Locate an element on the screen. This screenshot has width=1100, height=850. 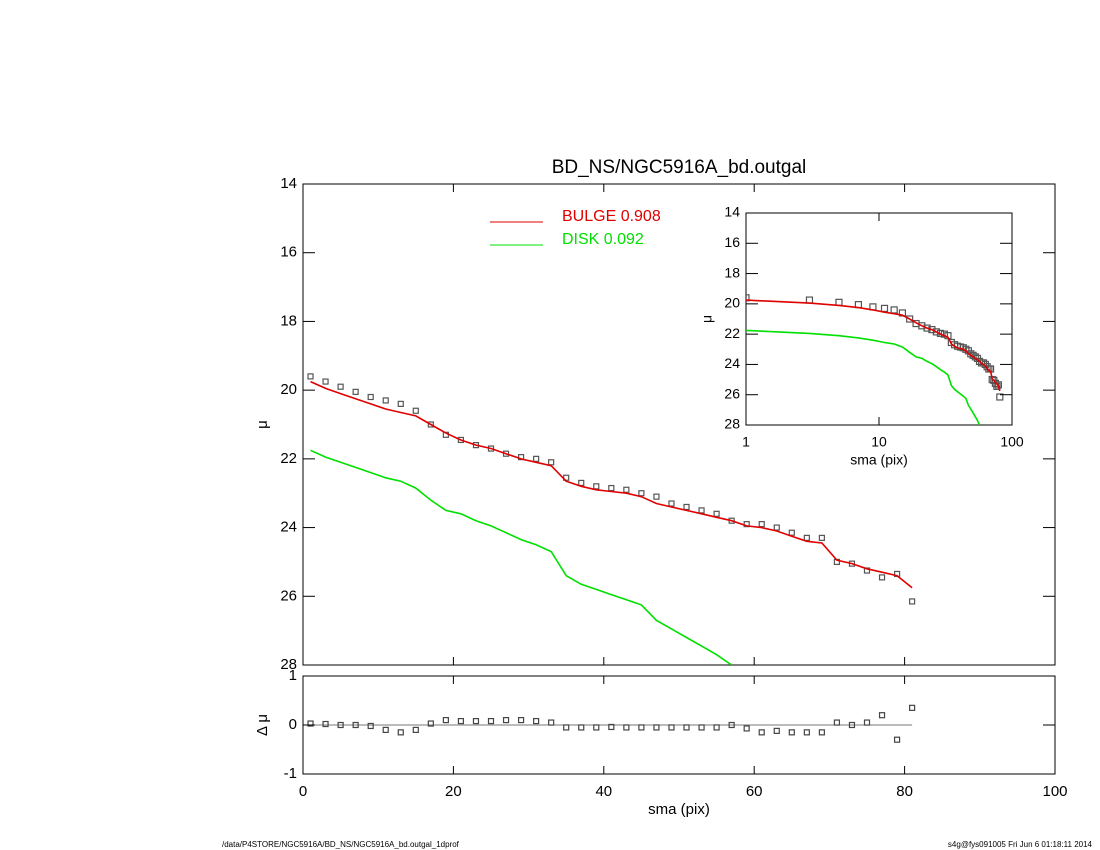
y-tick-label: 1 is located at coordinates (293, 675).